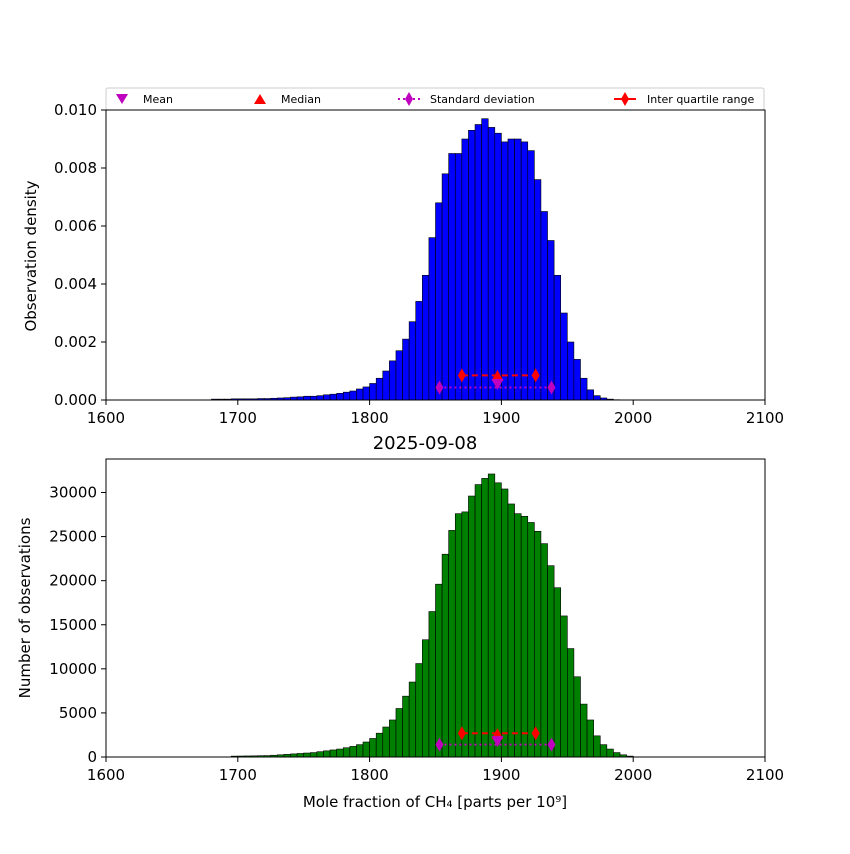 This screenshot has height=854, width=850. What do you see at coordinates (73, 581) in the screenshot?
I see `y-tick-label: 20000` at bounding box center [73, 581].